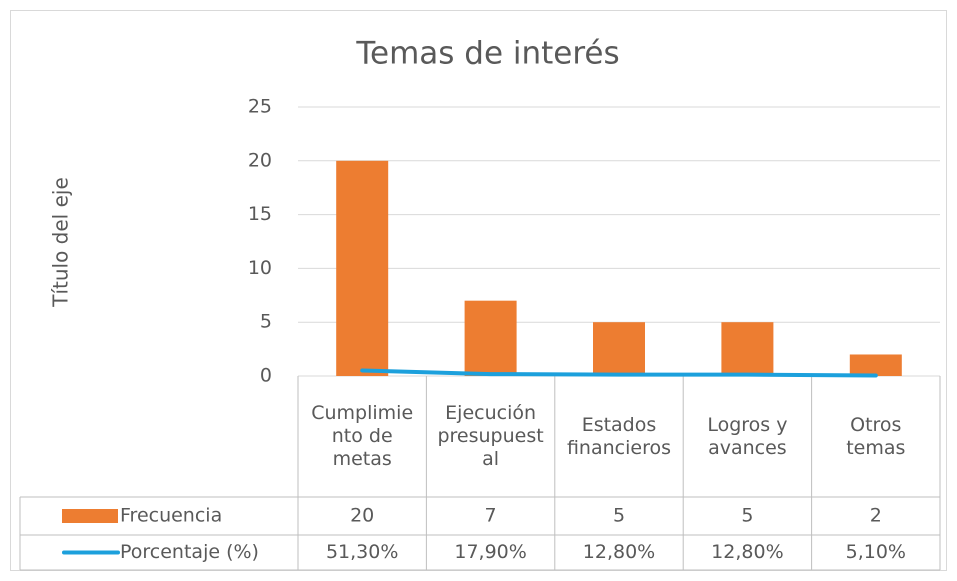 The image size is (957, 581). What do you see at coordinates (260, 214) in the screenshot?
I see `y-tick-label: 15` at bounding box center [260, 214].